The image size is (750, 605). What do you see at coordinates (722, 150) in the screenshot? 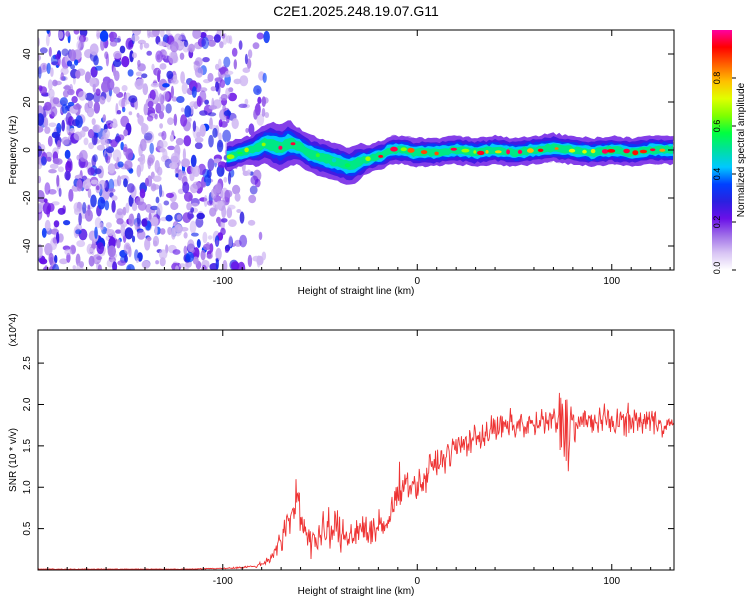
I see `colorbar-gradient` at bounding box center [722, 150].